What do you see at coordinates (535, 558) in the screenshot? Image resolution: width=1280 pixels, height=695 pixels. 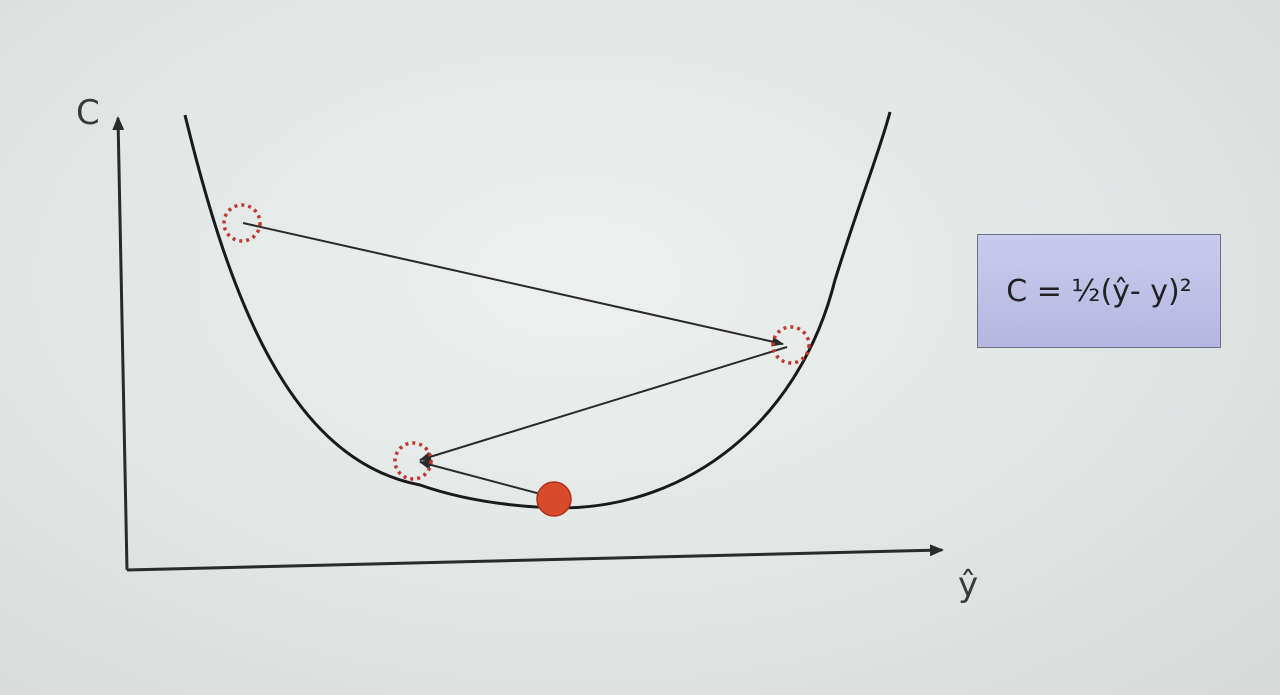 I see `x-axis` at bounding box center [535, 558].